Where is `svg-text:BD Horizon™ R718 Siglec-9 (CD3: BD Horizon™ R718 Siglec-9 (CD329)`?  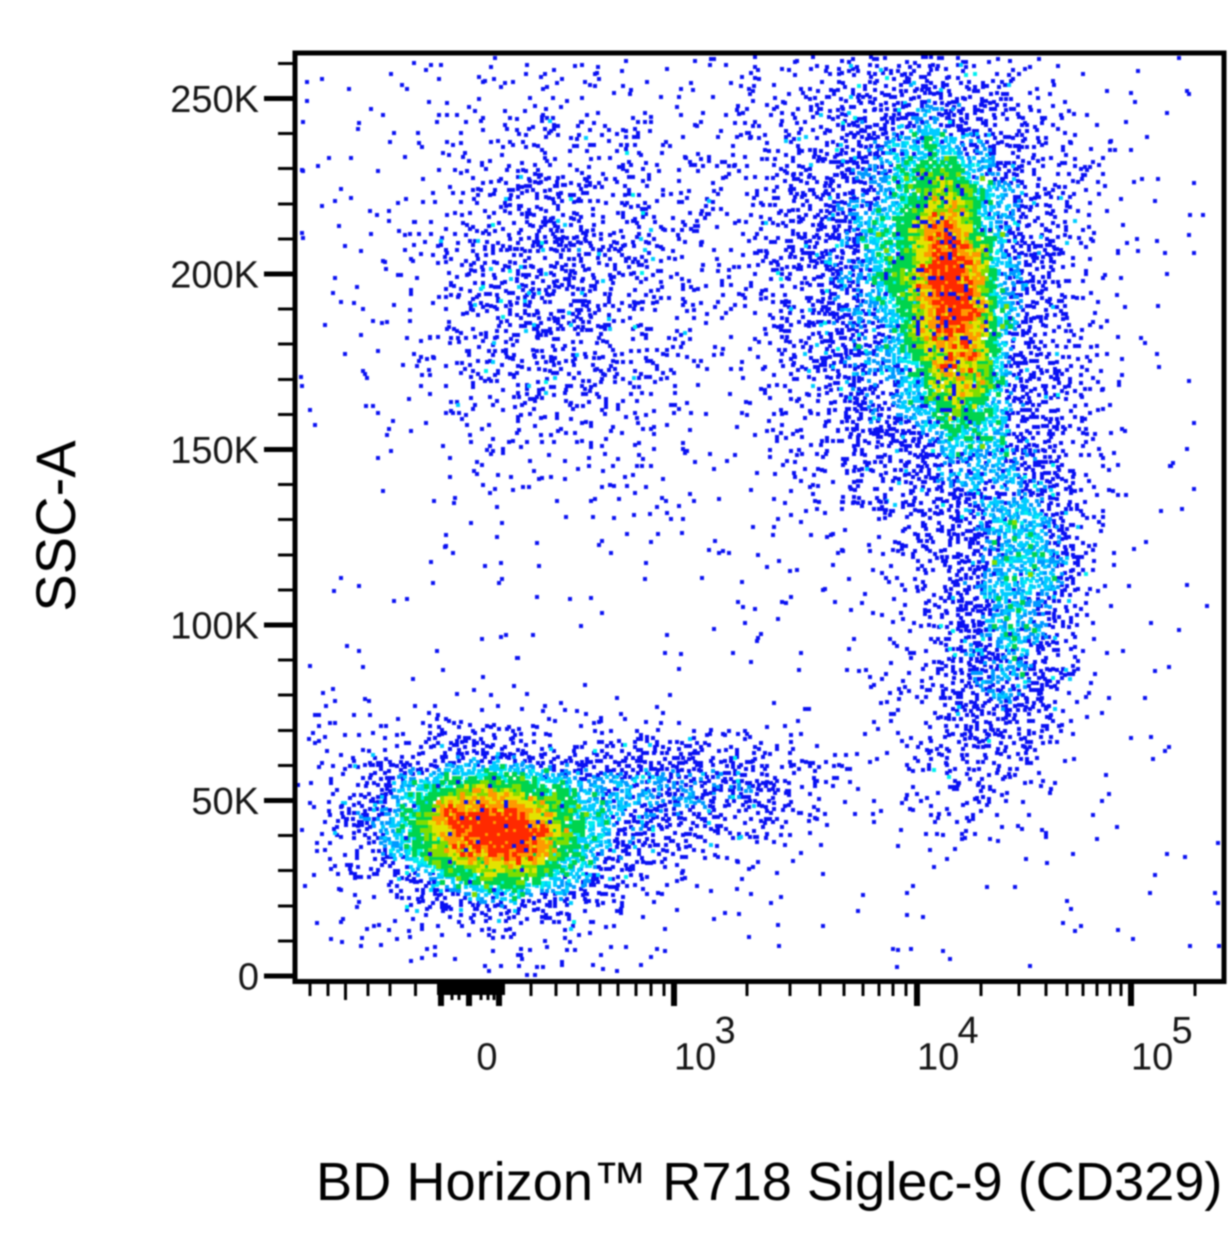
svg-text:BD Horizon™ R718 Siglec-9 (CD3: BD Horizon™ R718 Siglec-9 (CD329) is located at coordinates (769, 1182).